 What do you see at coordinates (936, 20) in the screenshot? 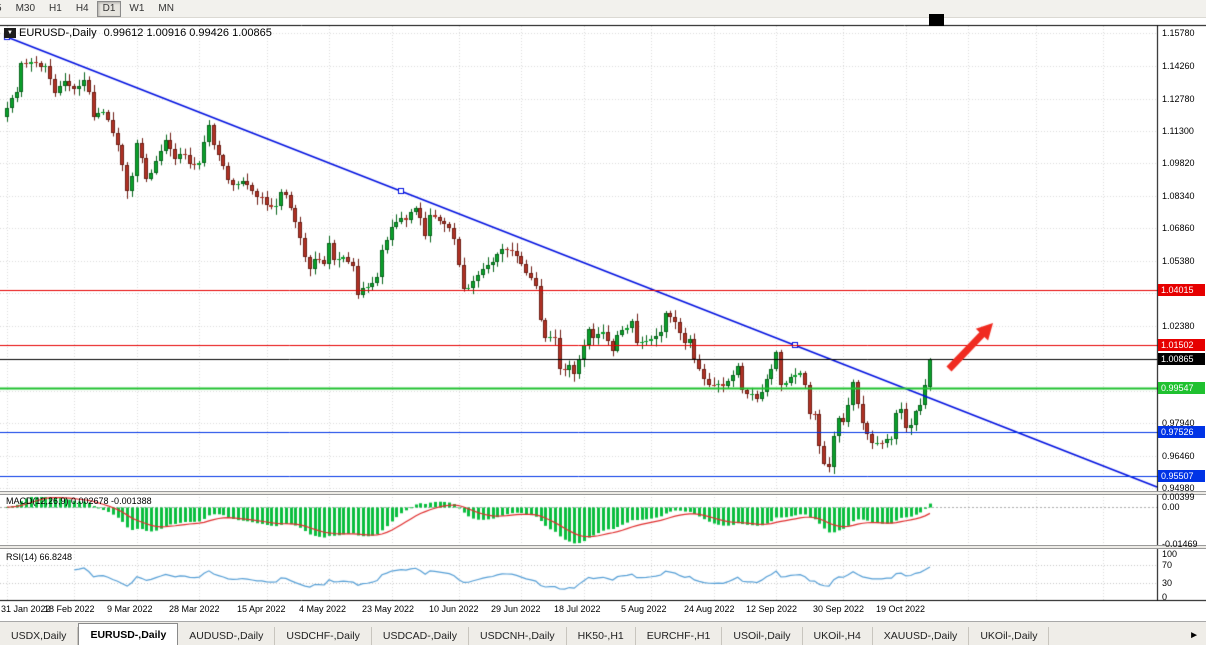
I see `chart-shift-marker` at bounding box center [936, 20].